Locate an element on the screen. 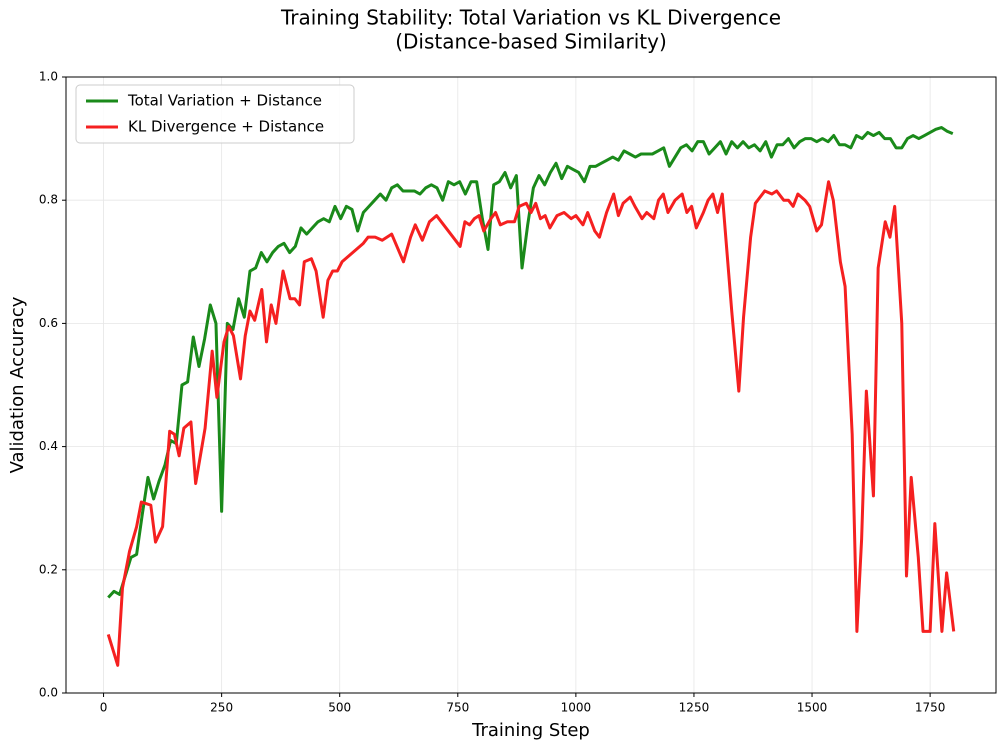 The height and width of the screenshot is (755, 1006). x-tick-label: 500 is located at coordinates (339, 708).